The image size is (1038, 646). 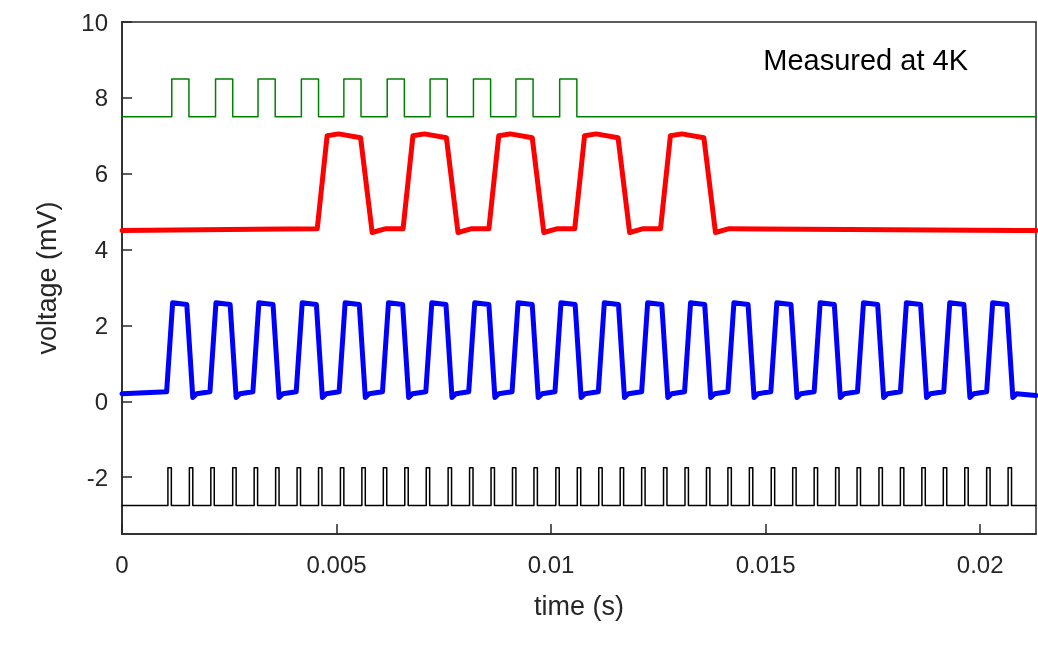 I want to click on annotation: Measured at 4K, so click(x=866, y=59).